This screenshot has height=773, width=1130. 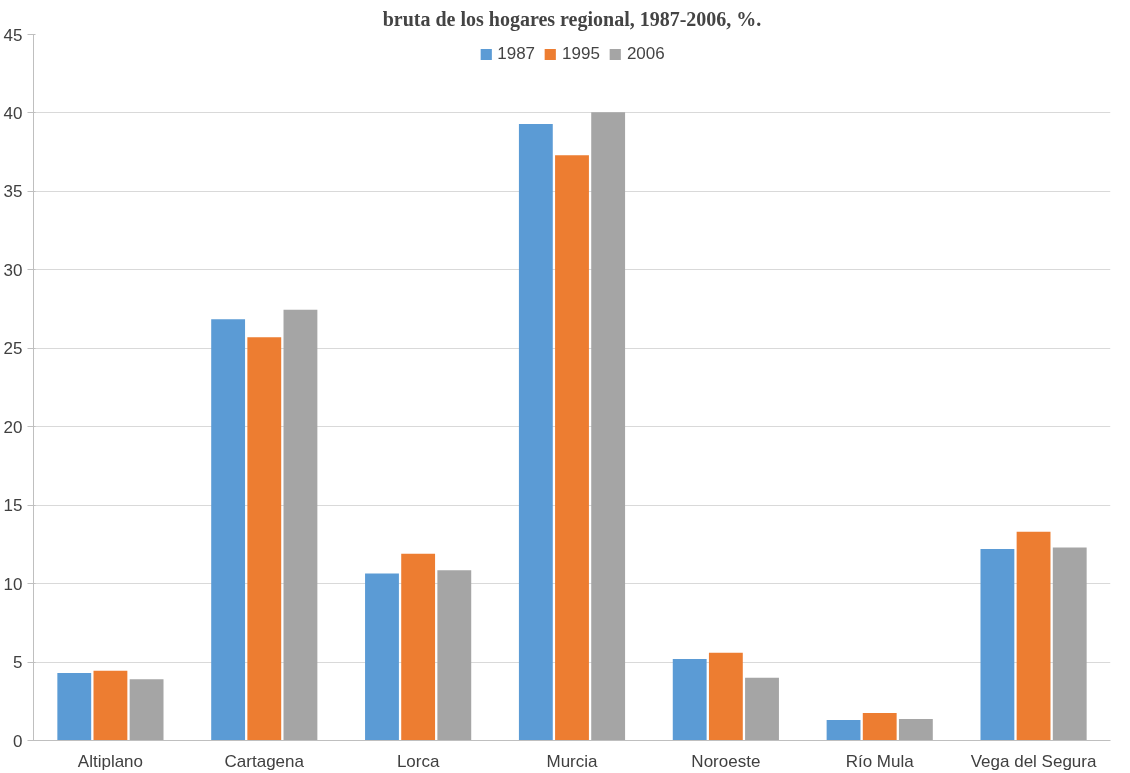 I want to click on y-tick-label: 5, so click(x=18, y=663).